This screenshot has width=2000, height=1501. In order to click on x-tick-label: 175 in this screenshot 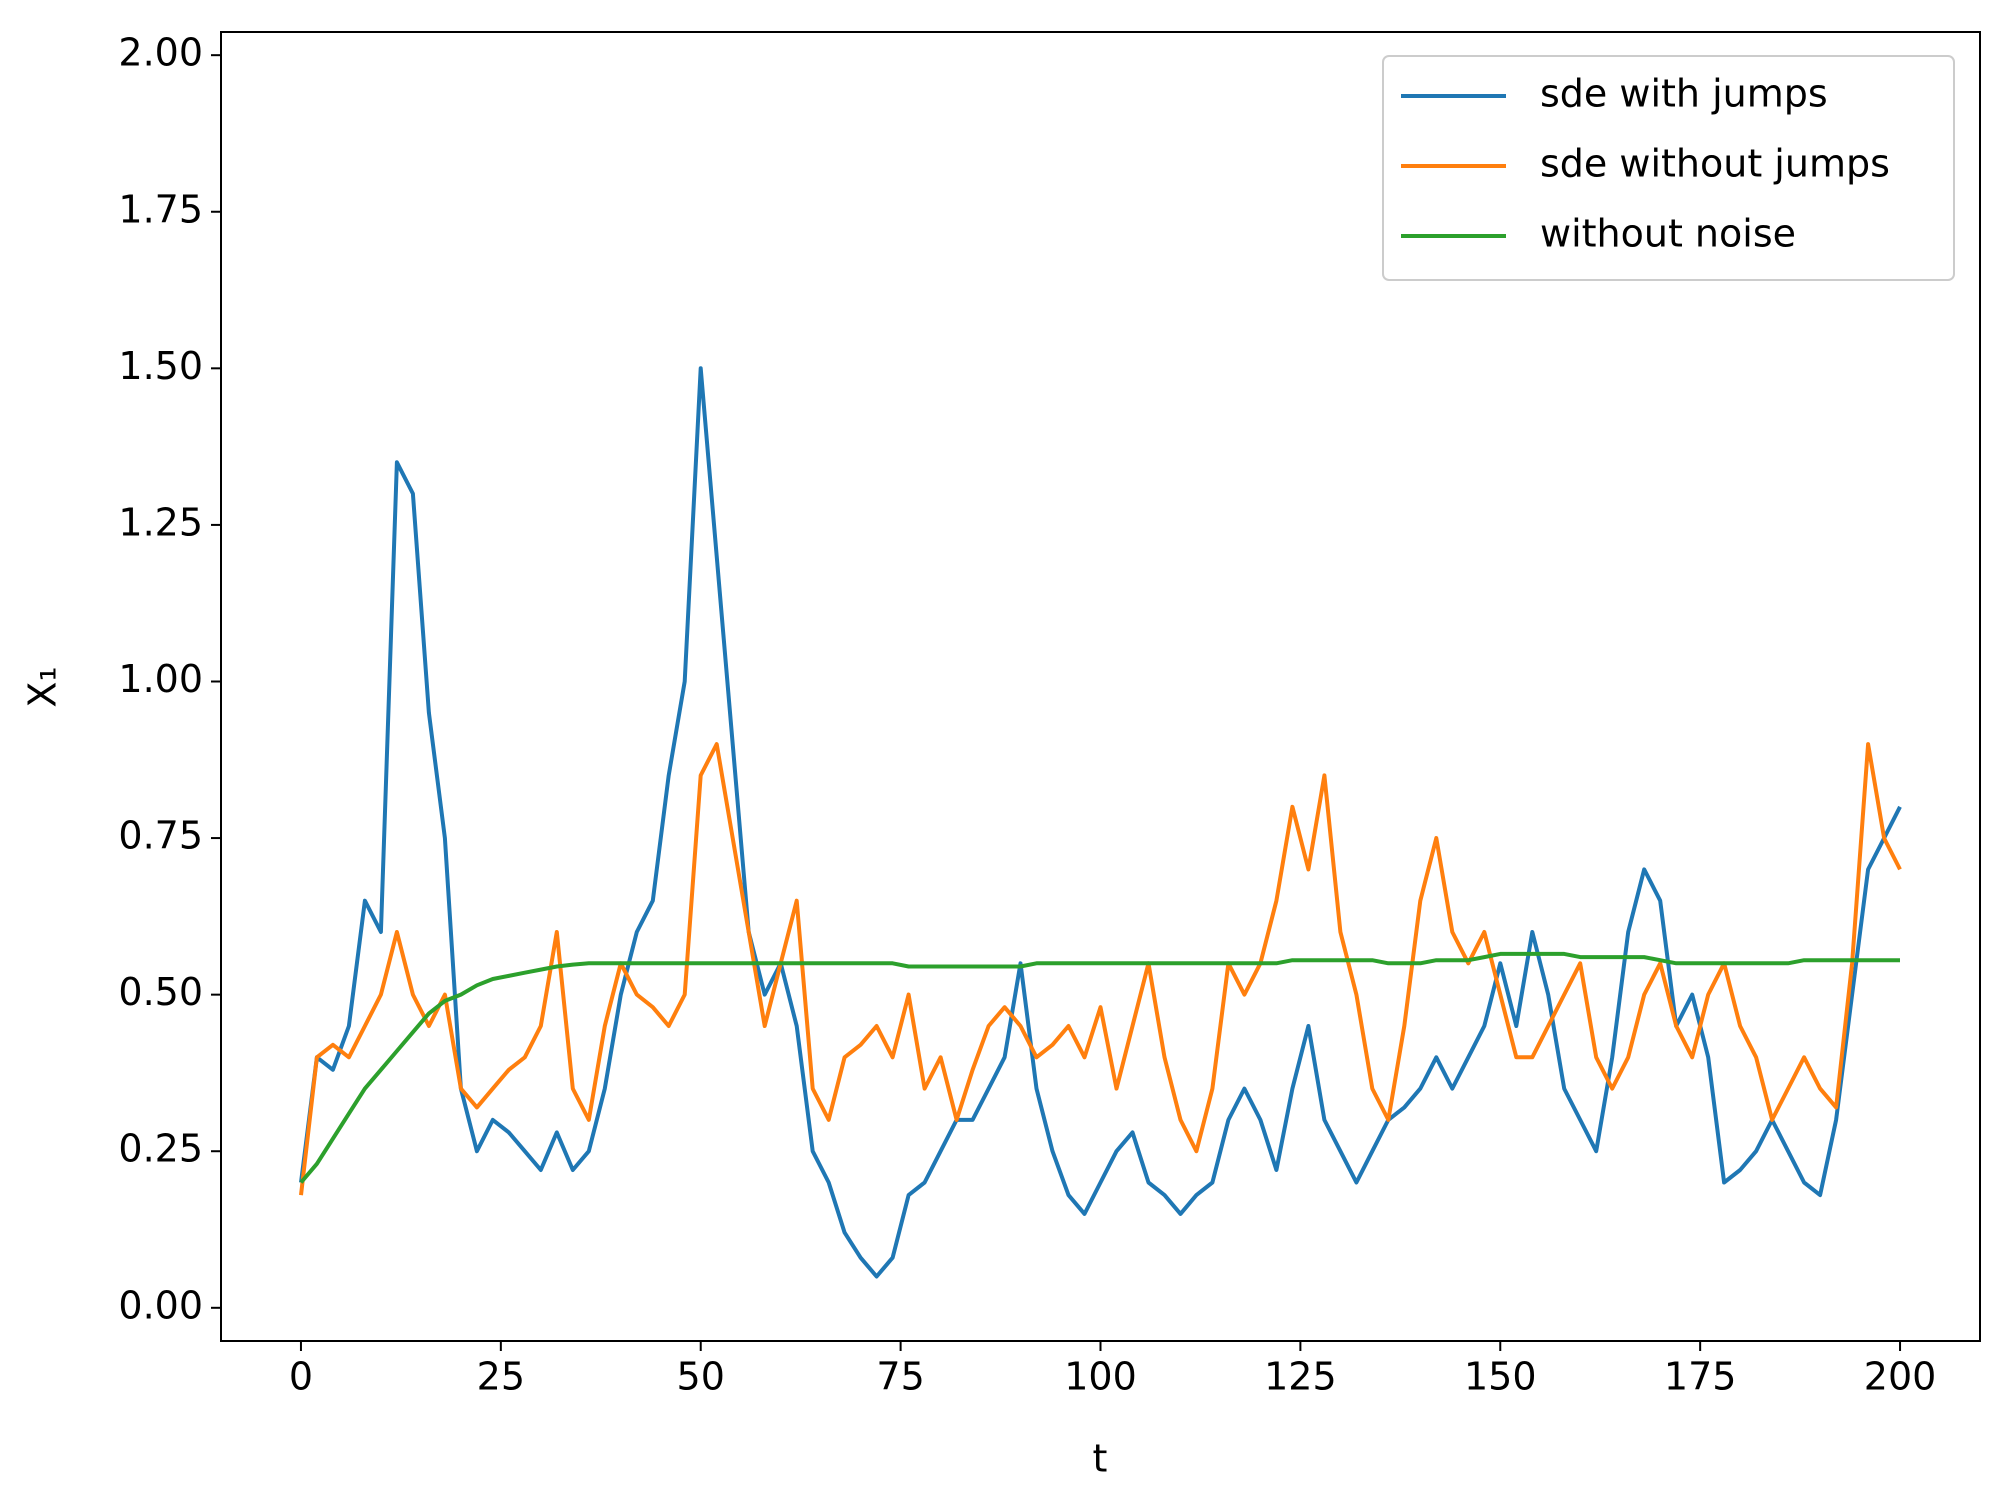, I will do `click(1700, 1377)`.